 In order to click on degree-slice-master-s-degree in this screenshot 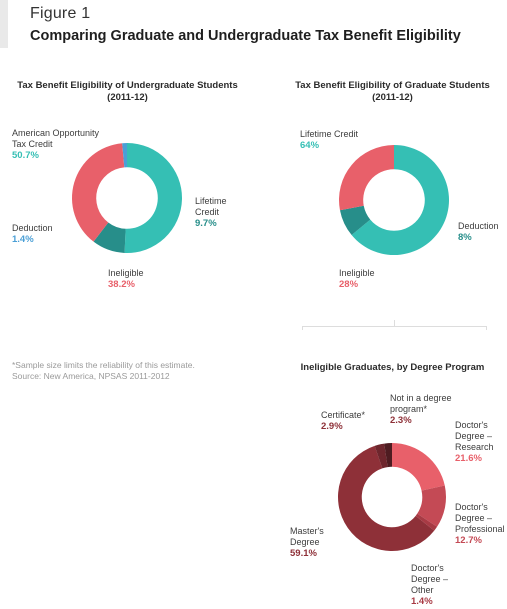, I will do `click(386, 498)`.